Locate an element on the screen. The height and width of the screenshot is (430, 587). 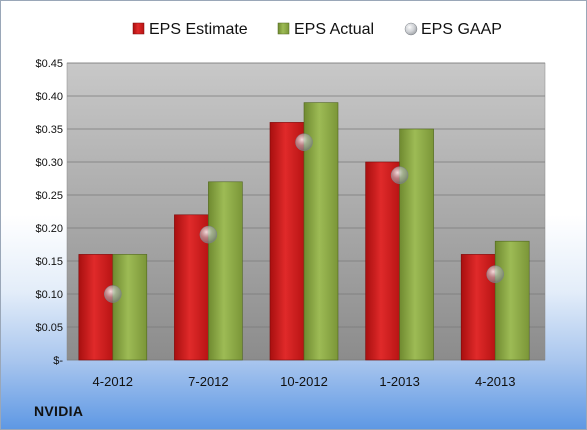
legend-eps-gaap-label: EPS GAAP is located at coordinates (461, 29).